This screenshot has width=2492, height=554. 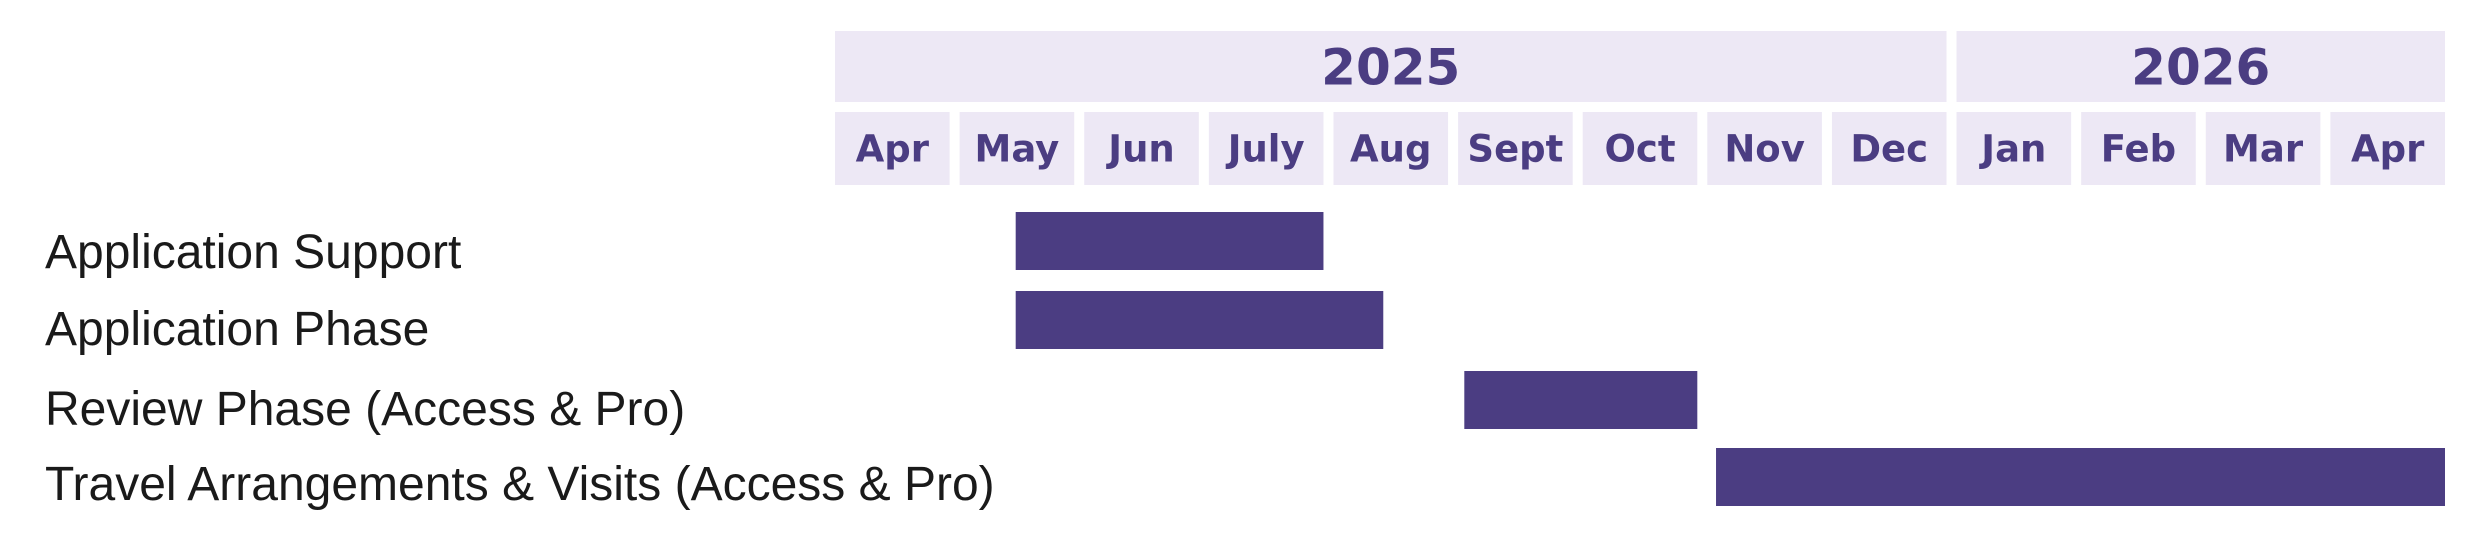 I want to click on year-label: 2026, so click(x=2200, y=68).